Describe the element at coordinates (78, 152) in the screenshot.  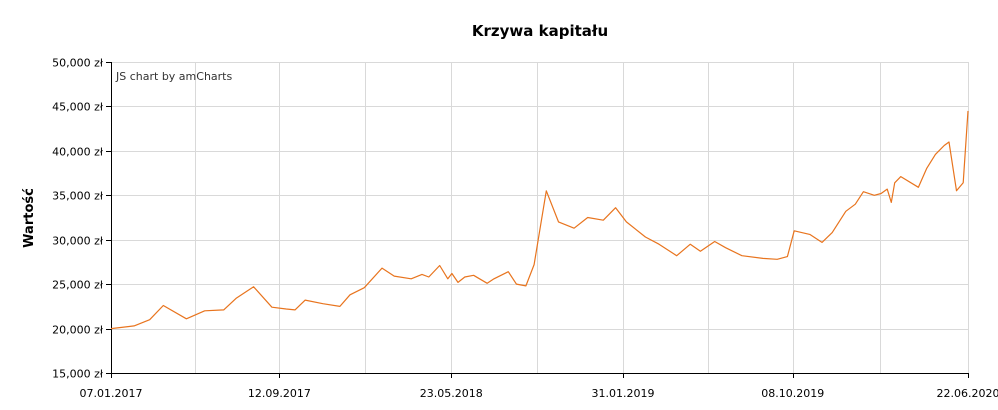
I see `y-tick-label: 40,000 zł` at that location.